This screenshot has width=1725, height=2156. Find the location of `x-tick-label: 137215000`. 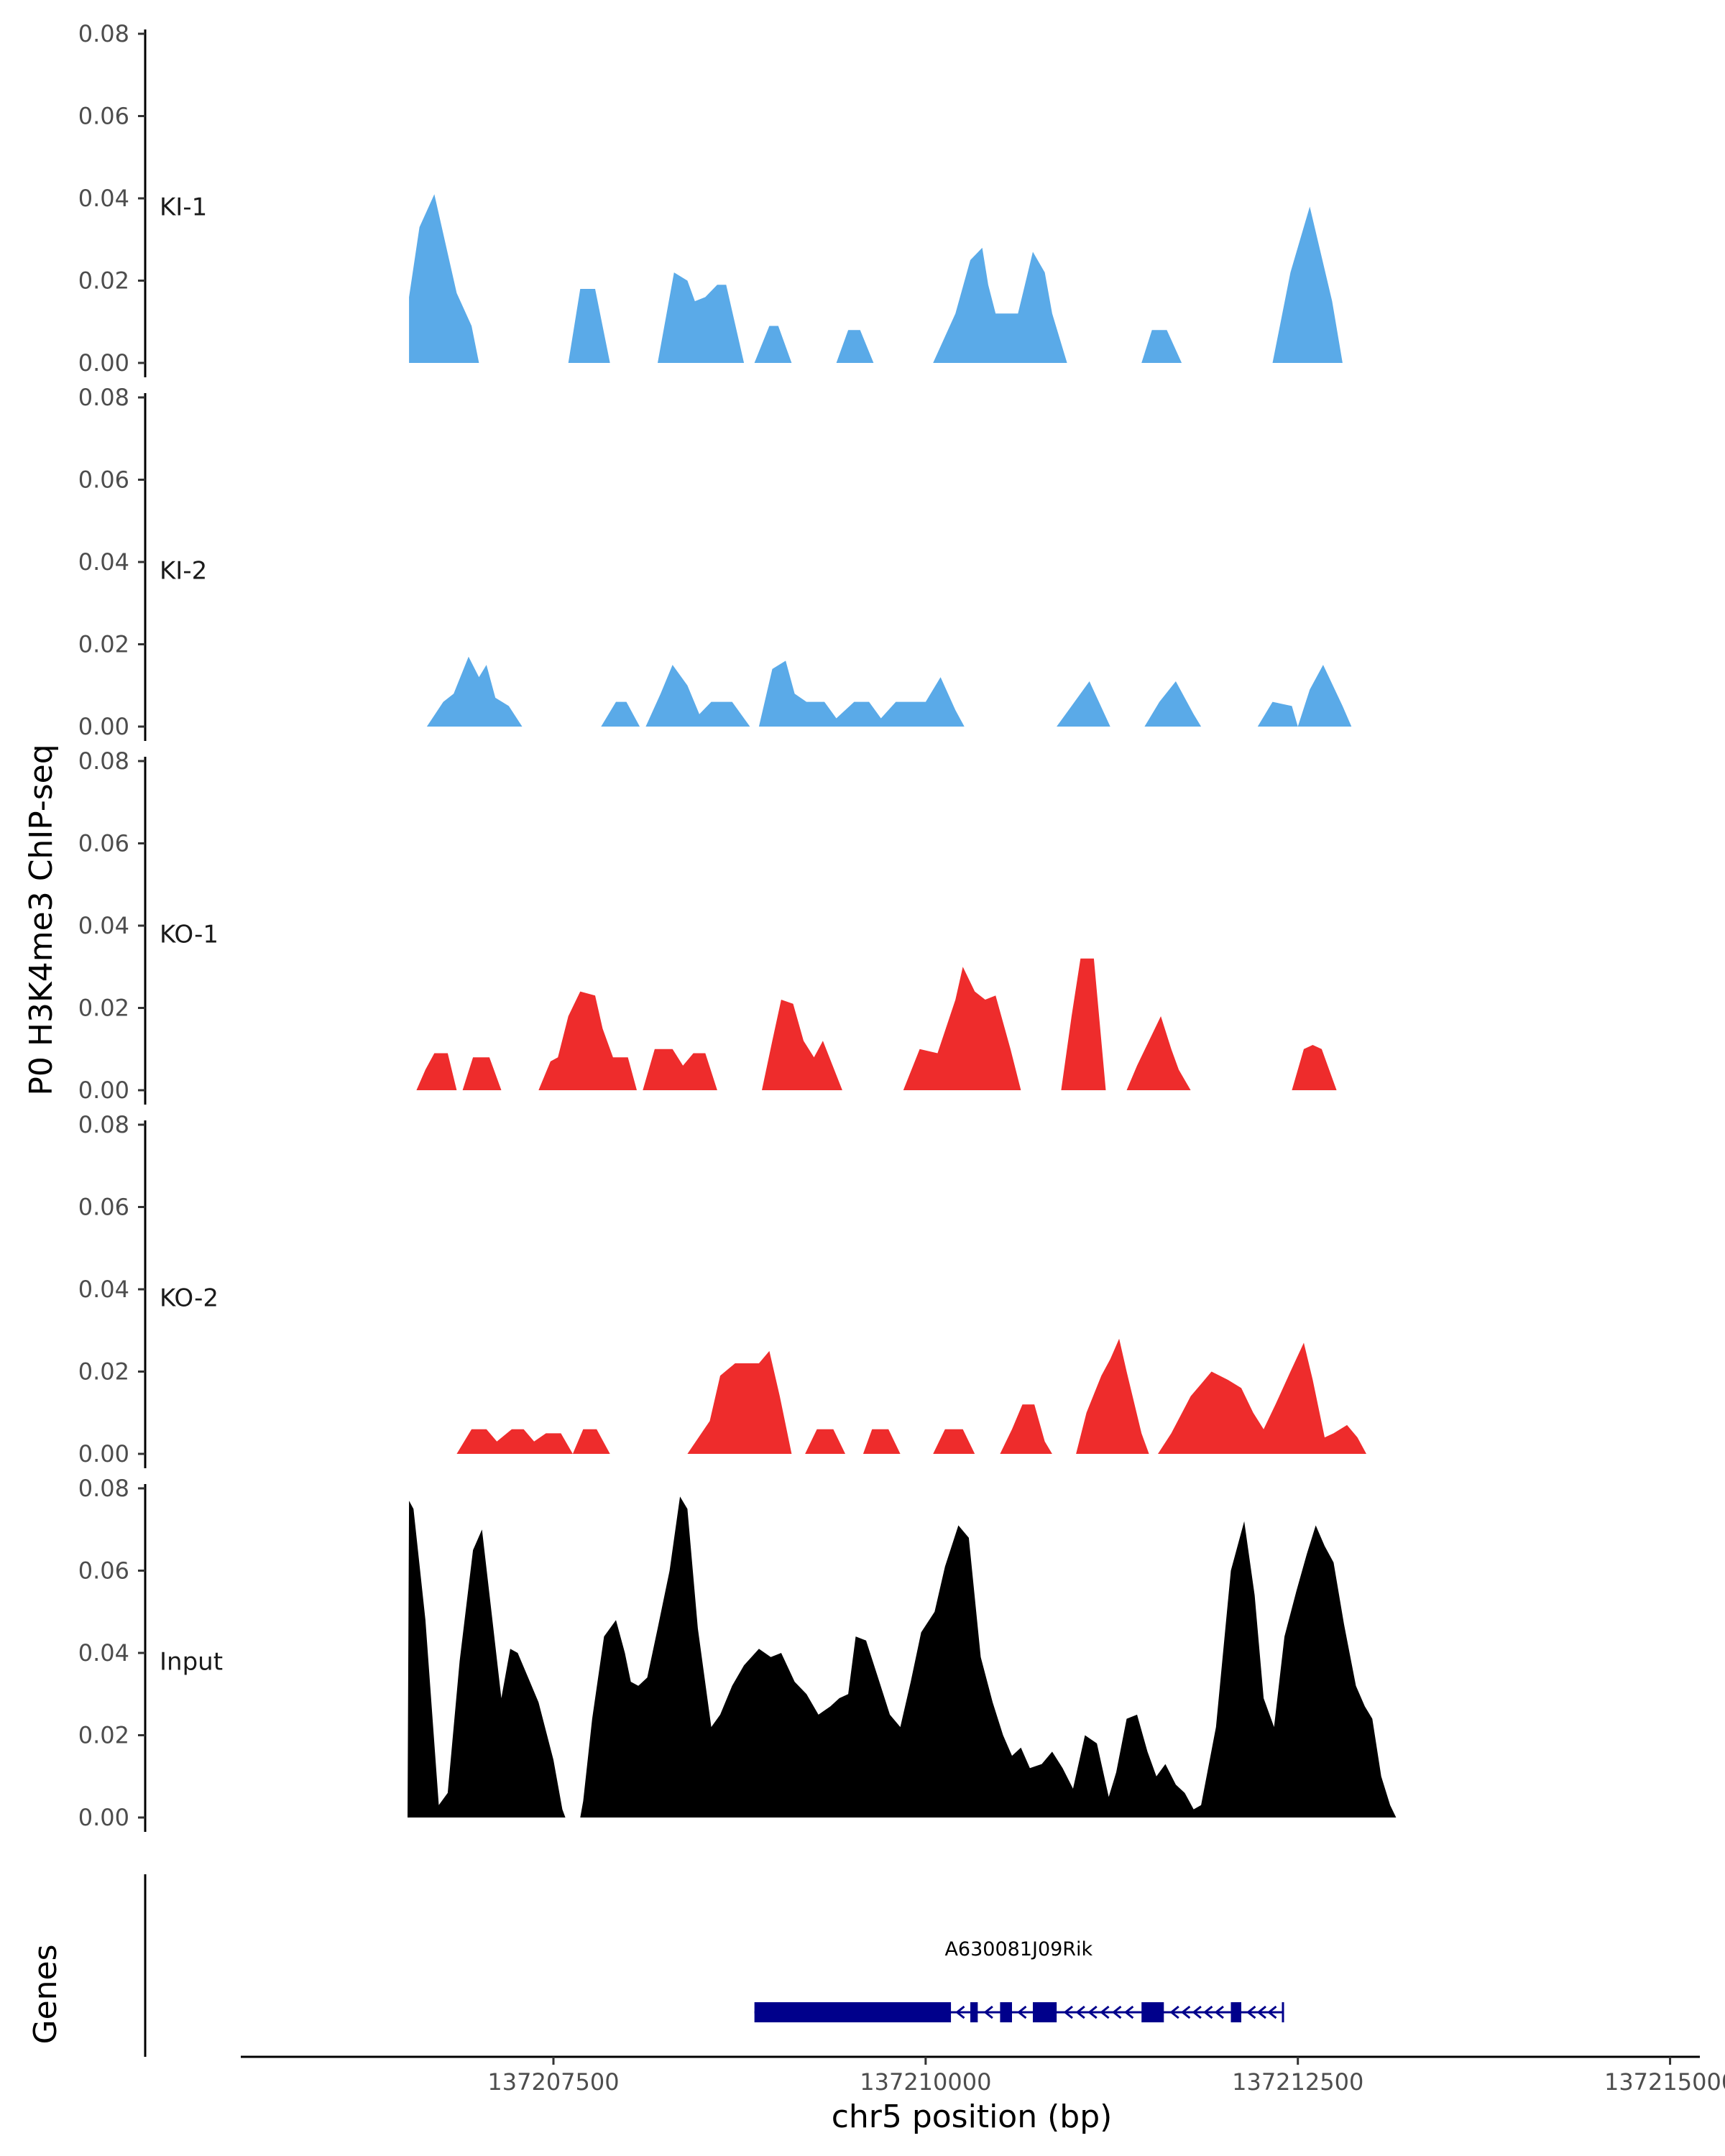

x-tick-label: 137215000 is located at coordinates (1664, 2082).